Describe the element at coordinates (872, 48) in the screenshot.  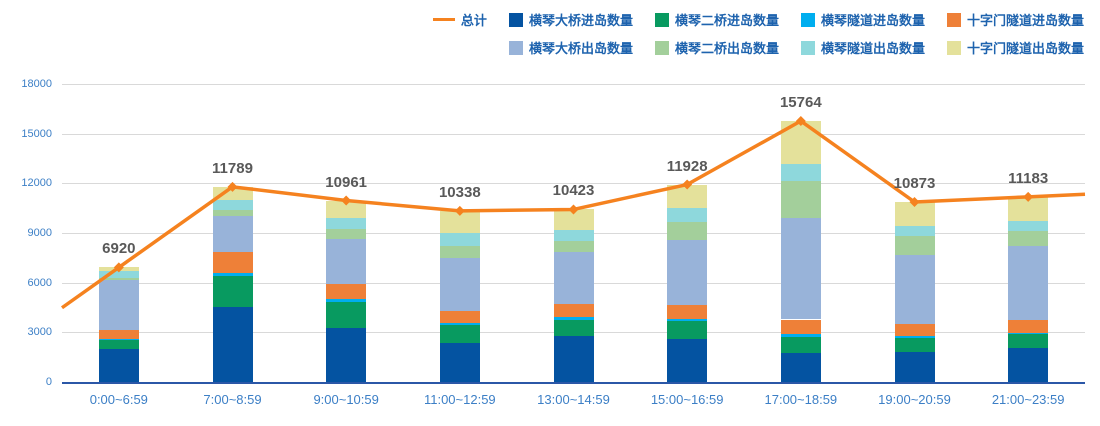
I see `legend-label: 横琴隧道出岛数量` at that location.